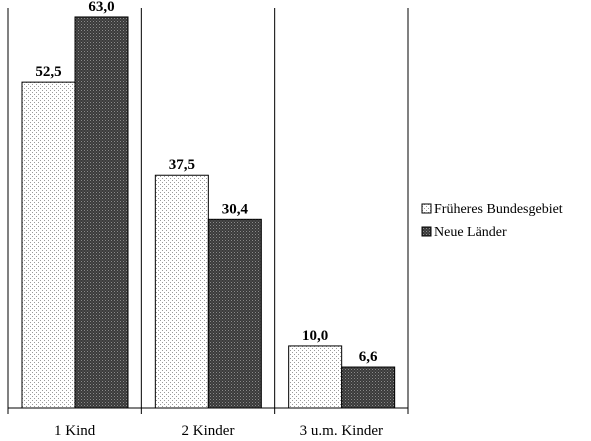 The image size is (591, 441). I want to click on x-tick-label: 2 Kinder, so click(208, 431).